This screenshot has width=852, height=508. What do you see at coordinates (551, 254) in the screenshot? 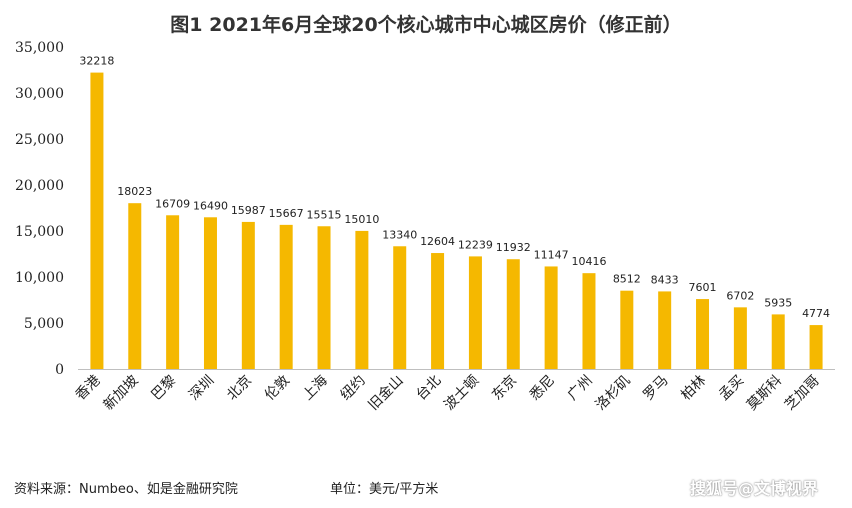
I see `data-label: 11147` at bounding box center [551, 254].